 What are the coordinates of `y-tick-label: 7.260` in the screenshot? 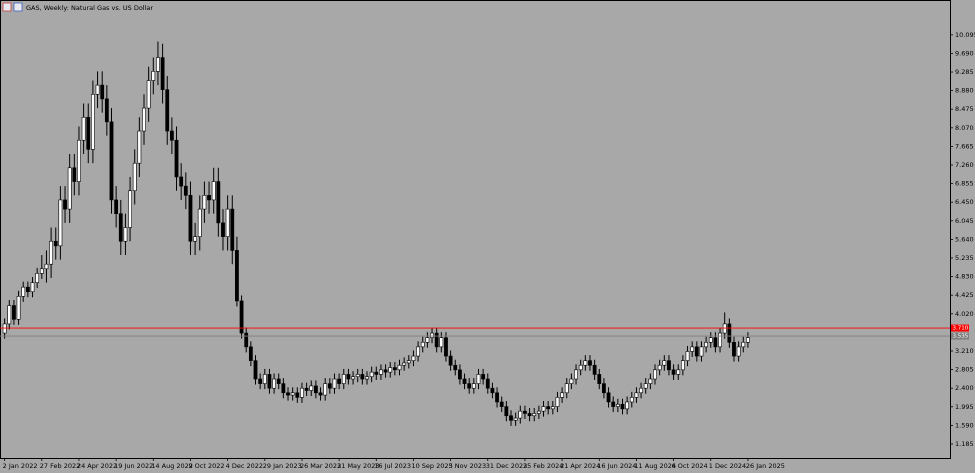 It's located at (964, 165).